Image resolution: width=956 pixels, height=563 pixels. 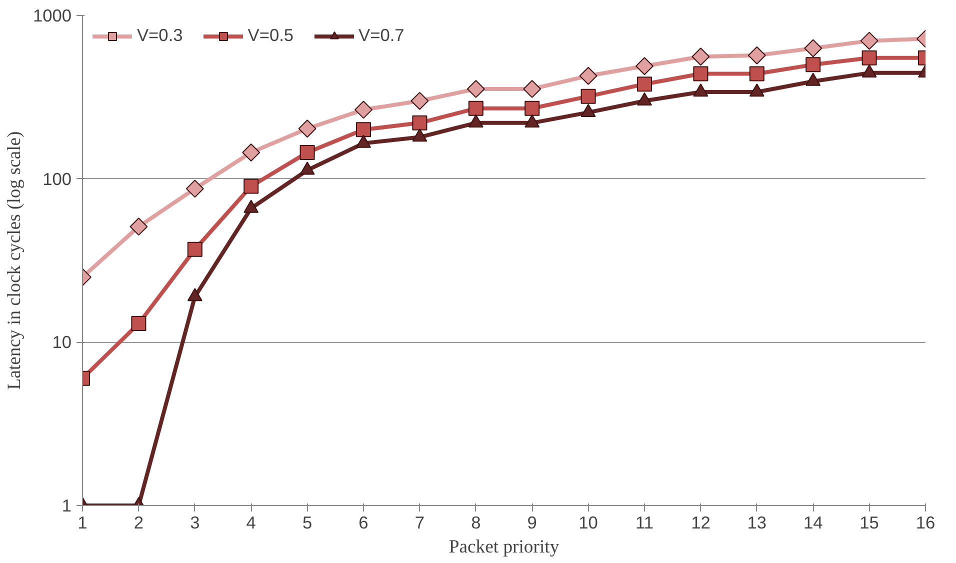 What do you see at coordinates (813, 522) in the screenshot?
I see `x-tick-label: 14` at bounding box center [813, 522].